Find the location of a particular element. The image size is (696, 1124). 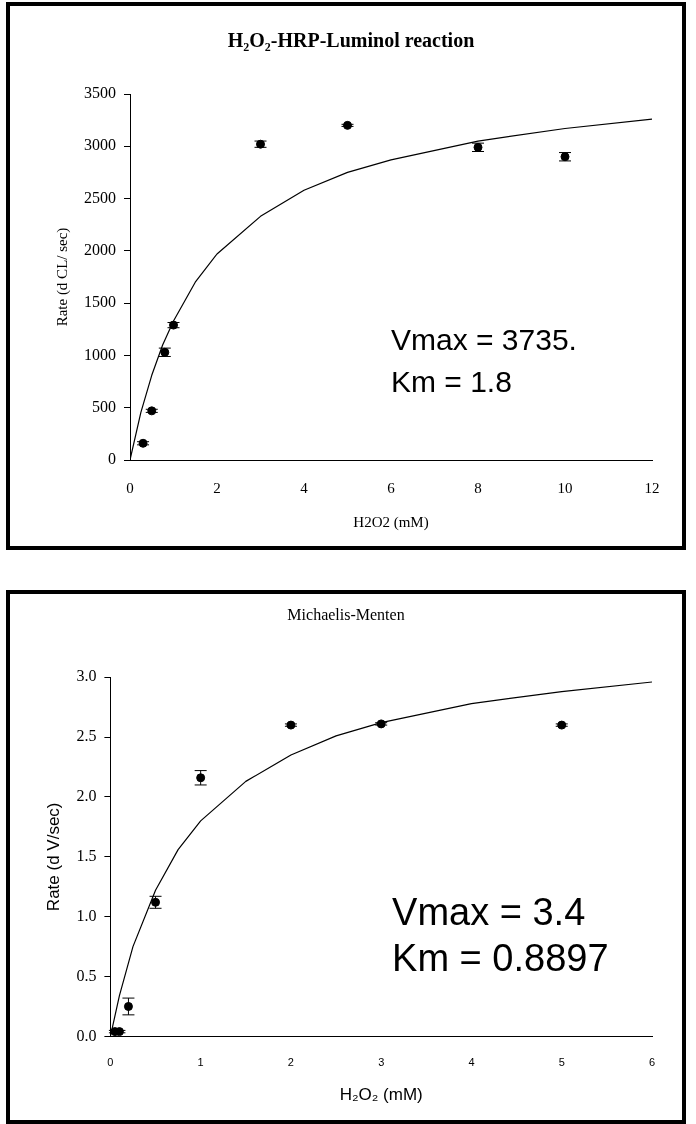

y-tick-label: 0 is located at coordinates (112, 459).